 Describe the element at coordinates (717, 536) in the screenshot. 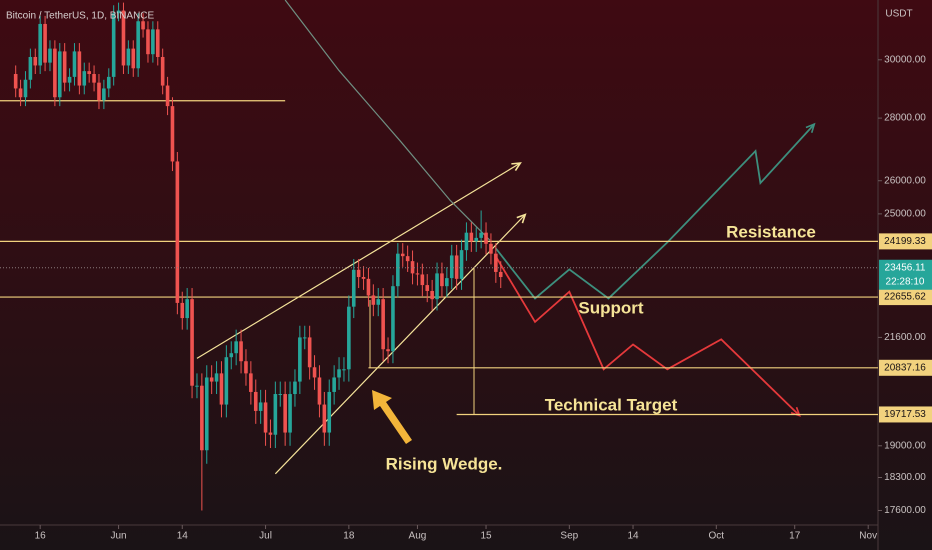

I see `x-tick-label: Oct` at that location.